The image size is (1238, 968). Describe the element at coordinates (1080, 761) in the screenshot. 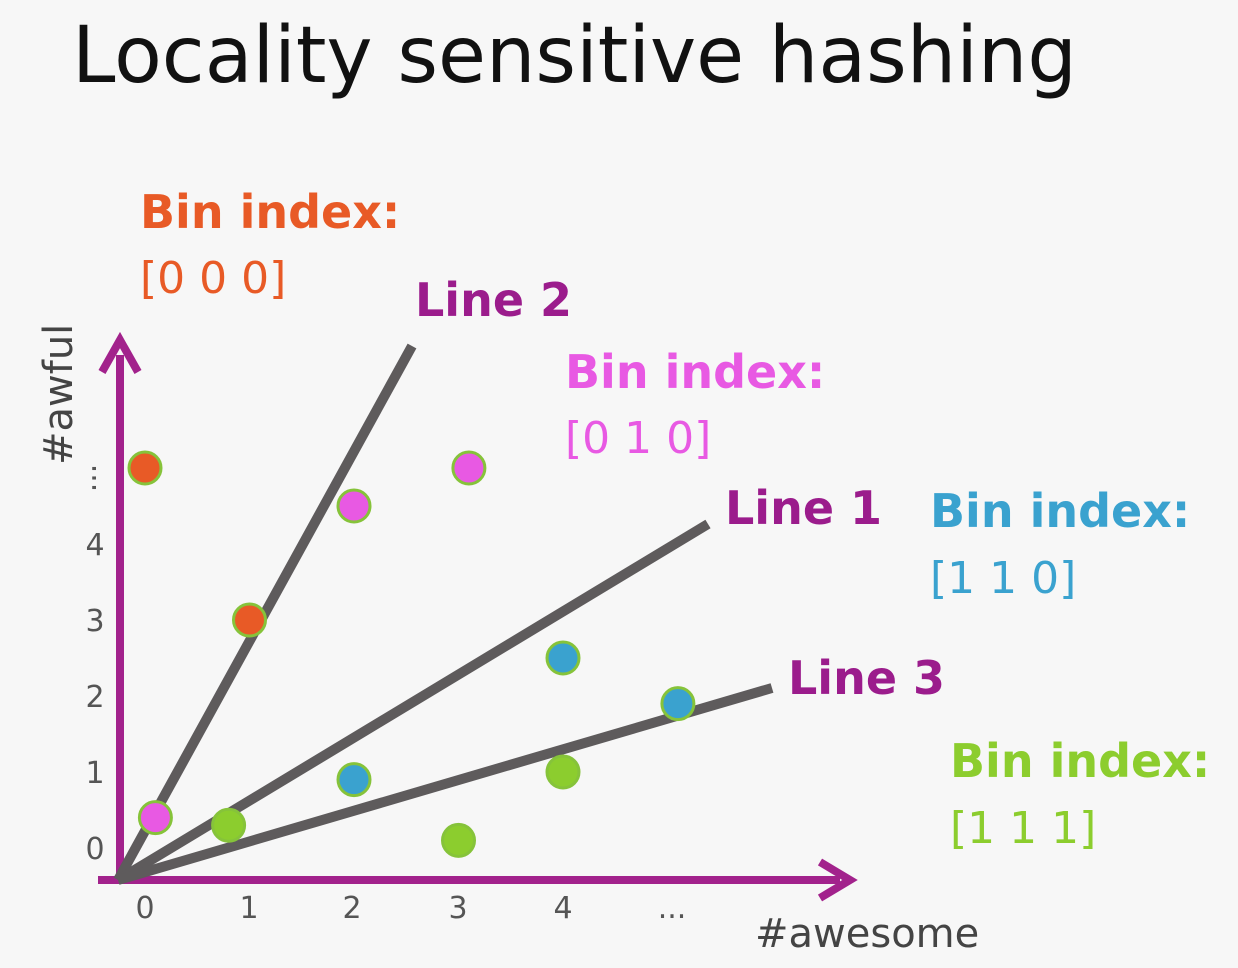

I see `bin-111-heading: Bin index:` at that location.